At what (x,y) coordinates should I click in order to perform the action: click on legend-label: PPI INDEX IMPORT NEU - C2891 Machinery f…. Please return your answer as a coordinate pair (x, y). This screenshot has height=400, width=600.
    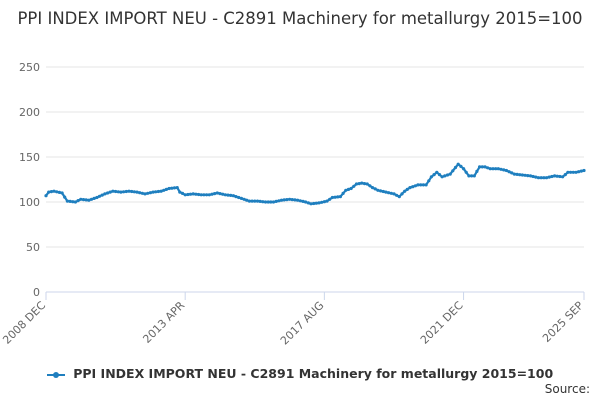
    Looking at the image, I should click on (313, 373).